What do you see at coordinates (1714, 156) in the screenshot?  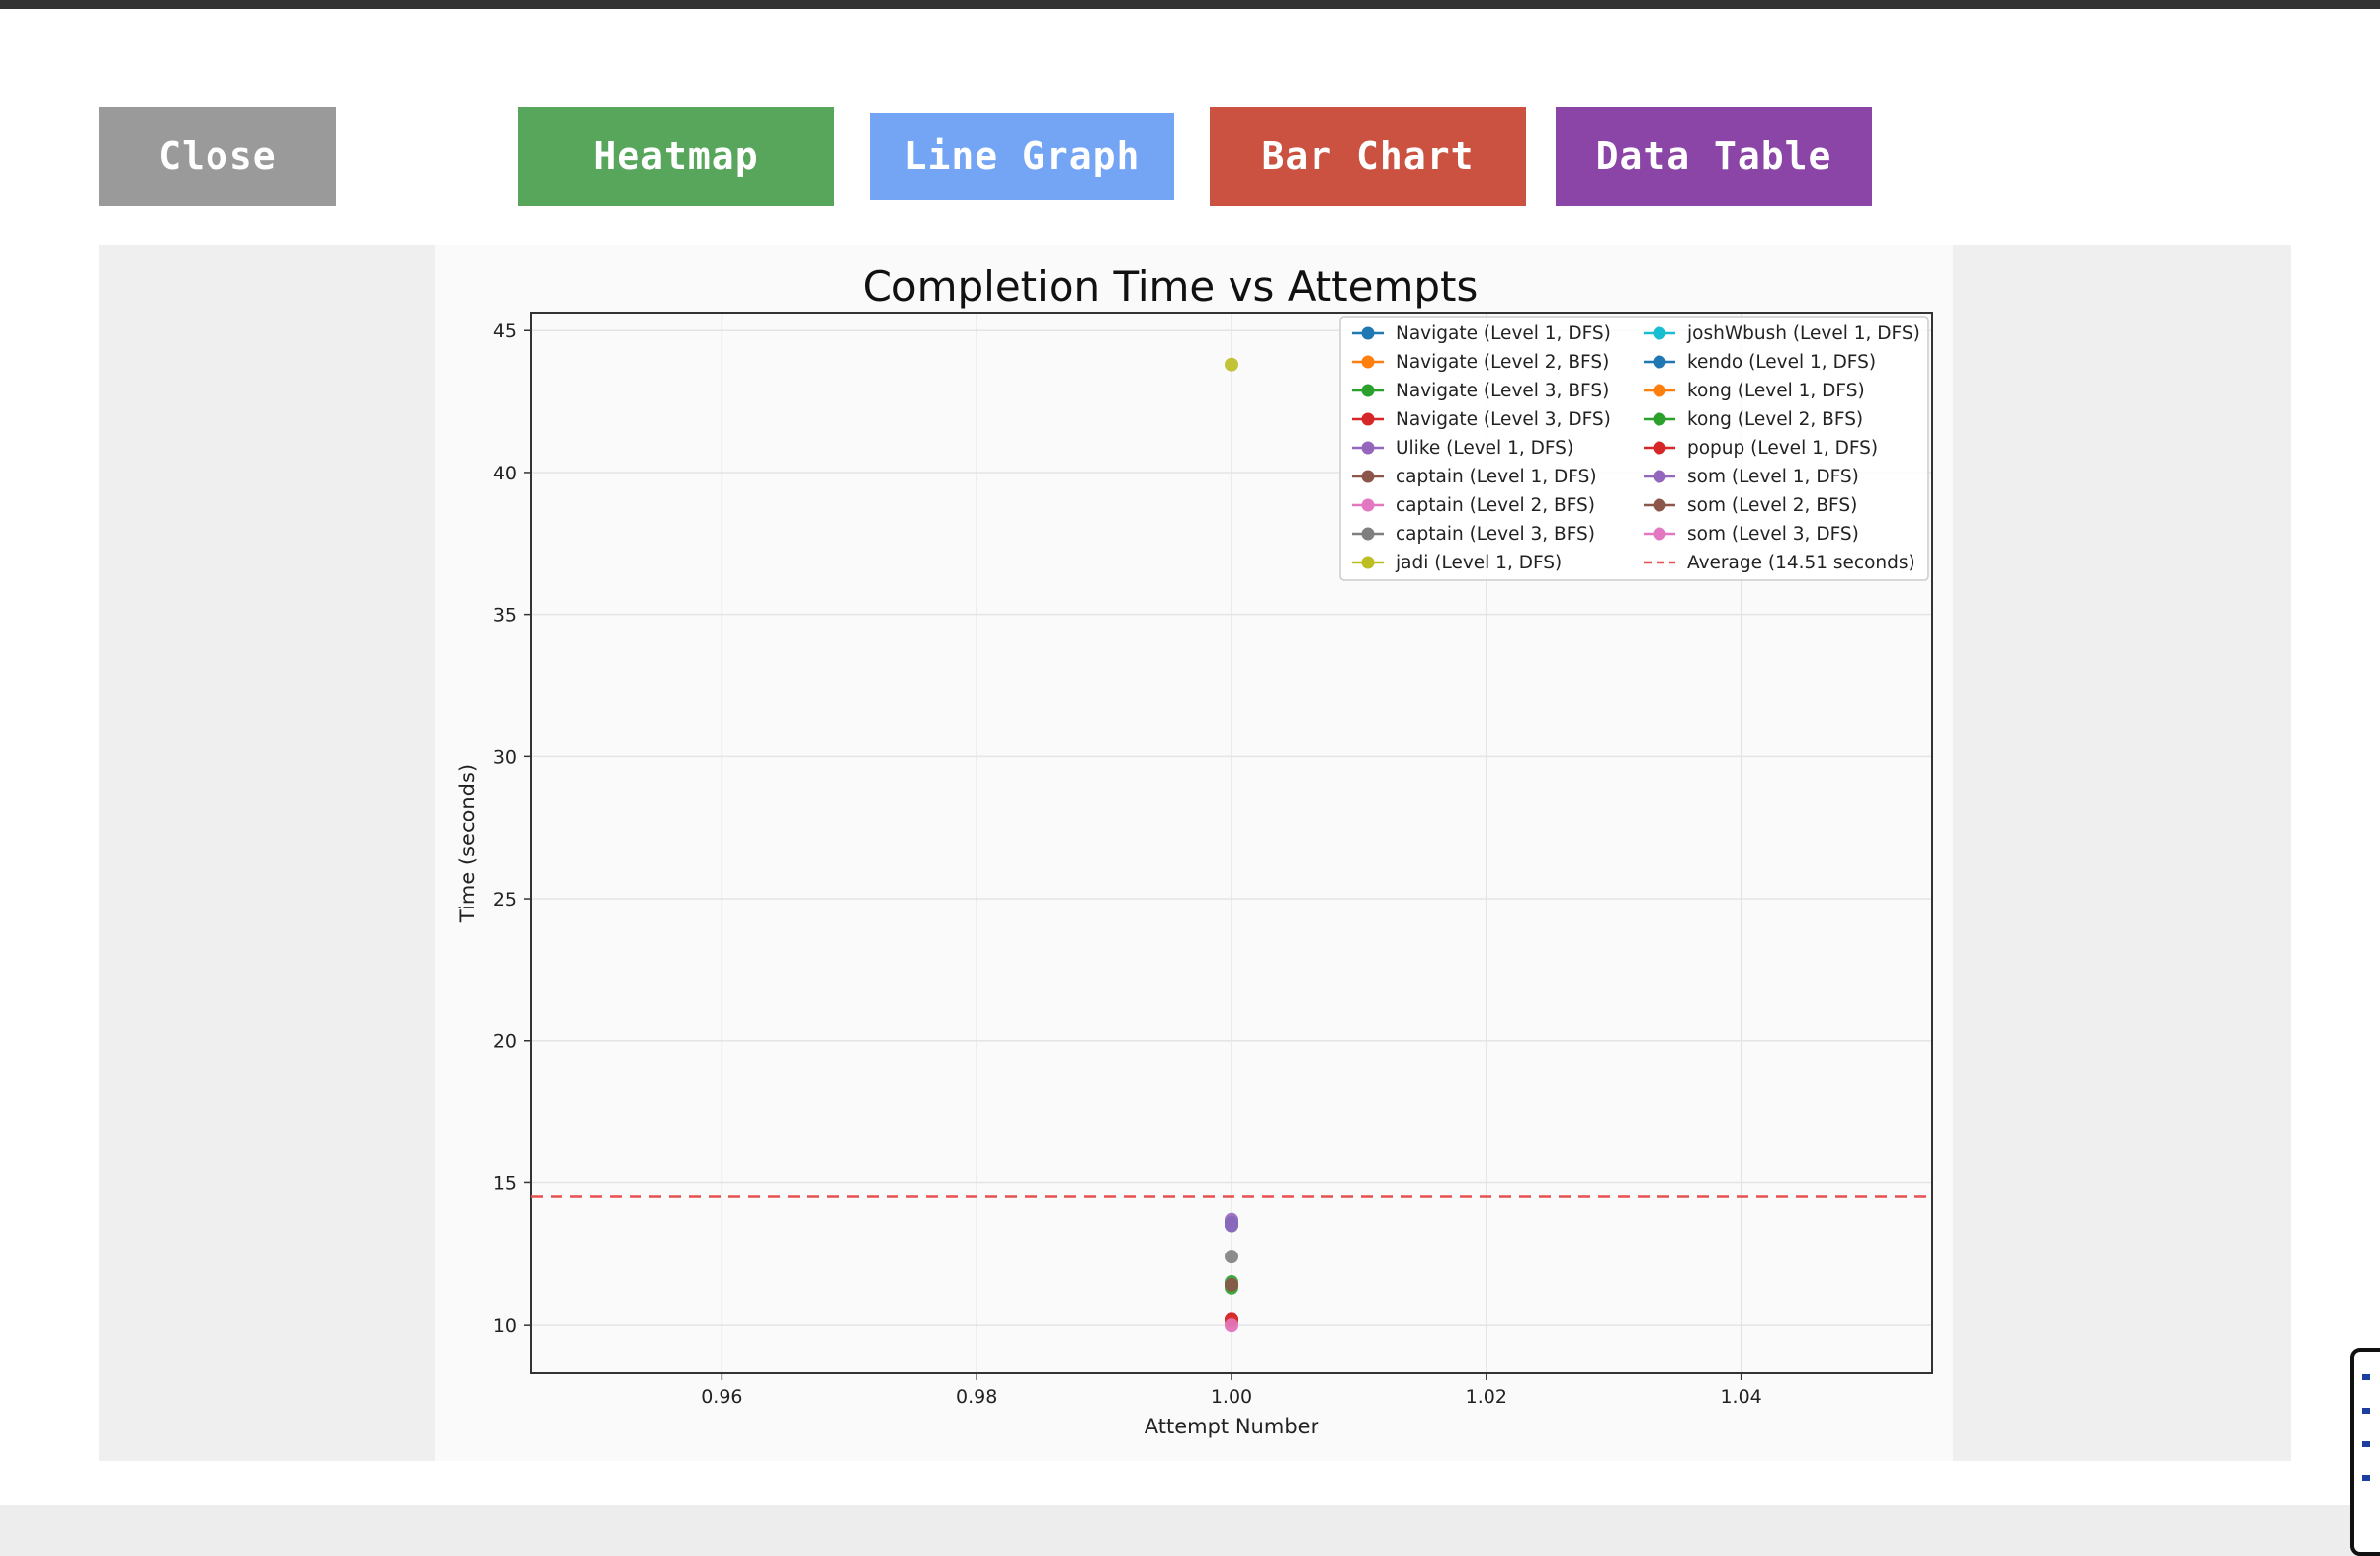 I see `data-table-button: Data Table` at bounding box center [1714, 156].